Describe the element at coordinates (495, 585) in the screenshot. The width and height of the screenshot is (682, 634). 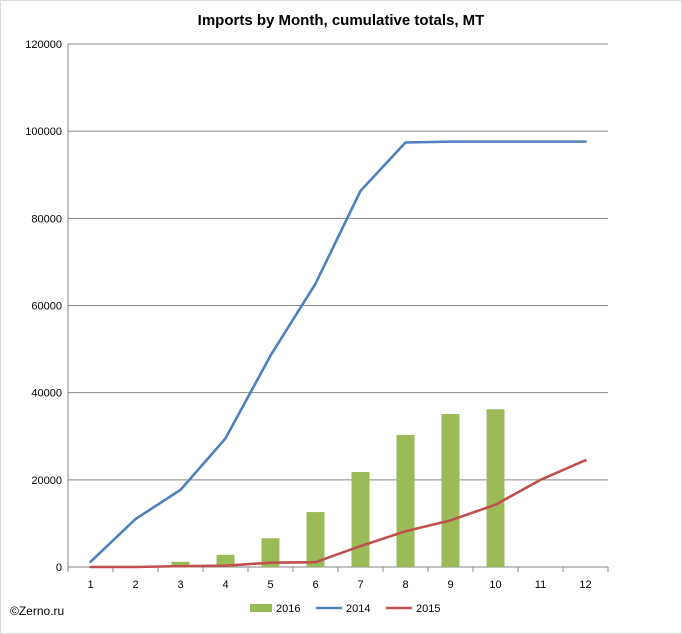
I see `x-tick-label: 10` at that location.